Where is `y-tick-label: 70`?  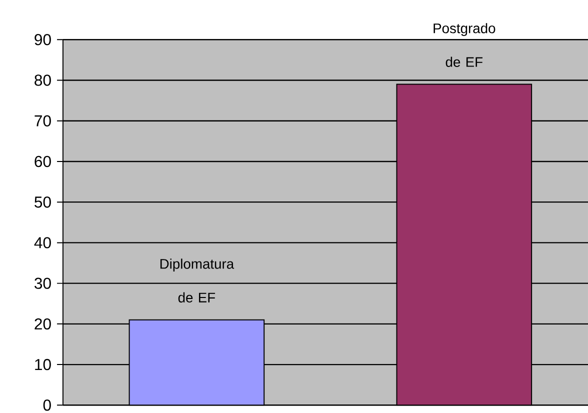 y-tick-label: 70 is located at coordinates (42, 120).